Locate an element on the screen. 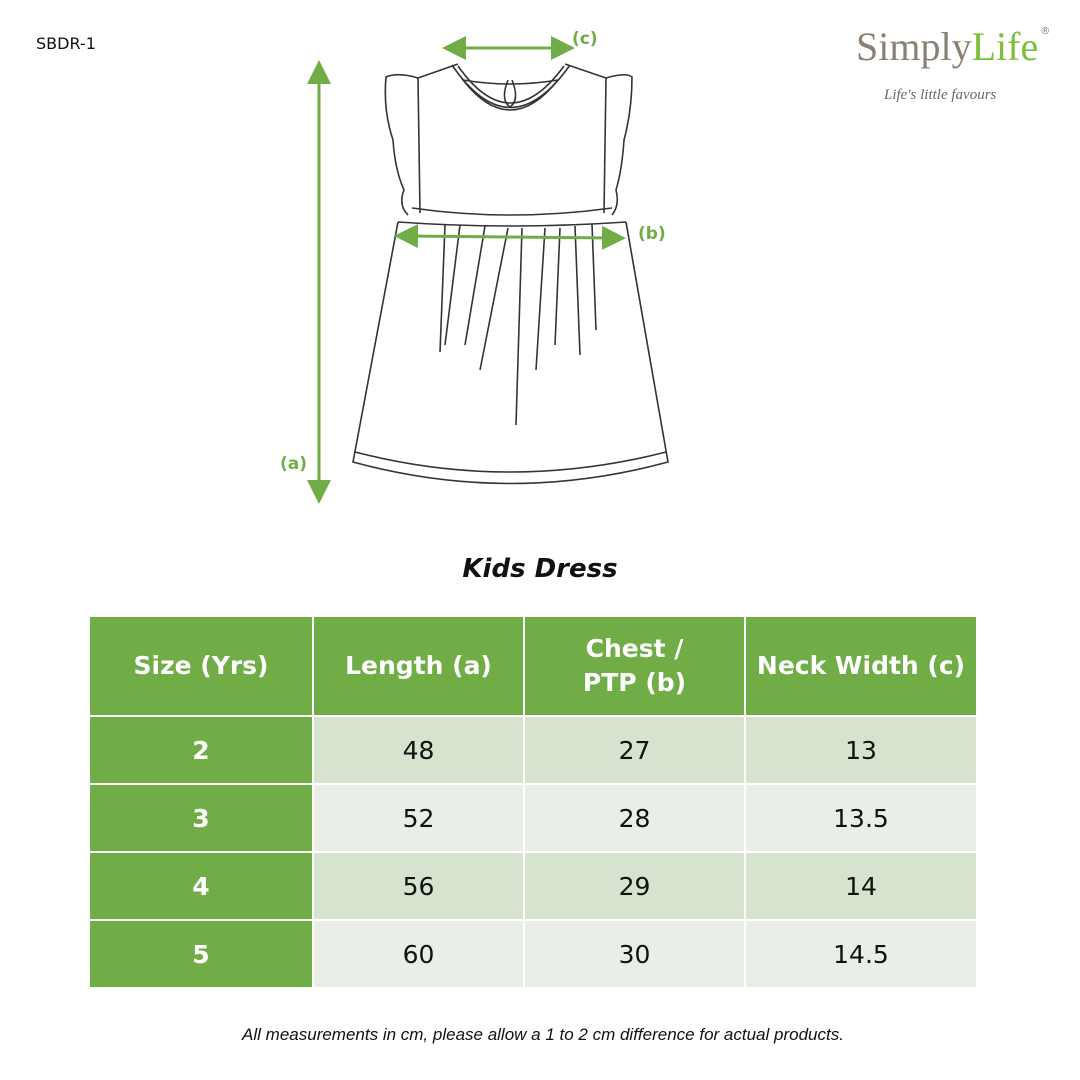  product-code: SBDR-1 is located at coordinates (66, 43).